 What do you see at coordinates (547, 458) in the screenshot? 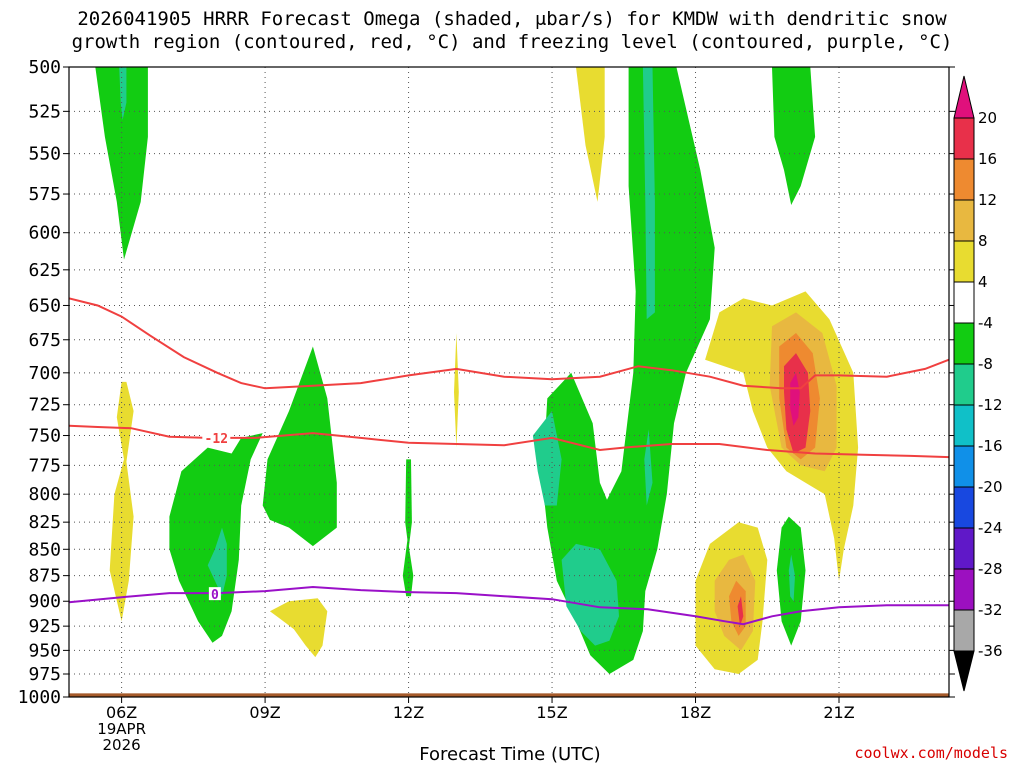
I see `omega-region-teal-15z` at bounding box center [547, 458].